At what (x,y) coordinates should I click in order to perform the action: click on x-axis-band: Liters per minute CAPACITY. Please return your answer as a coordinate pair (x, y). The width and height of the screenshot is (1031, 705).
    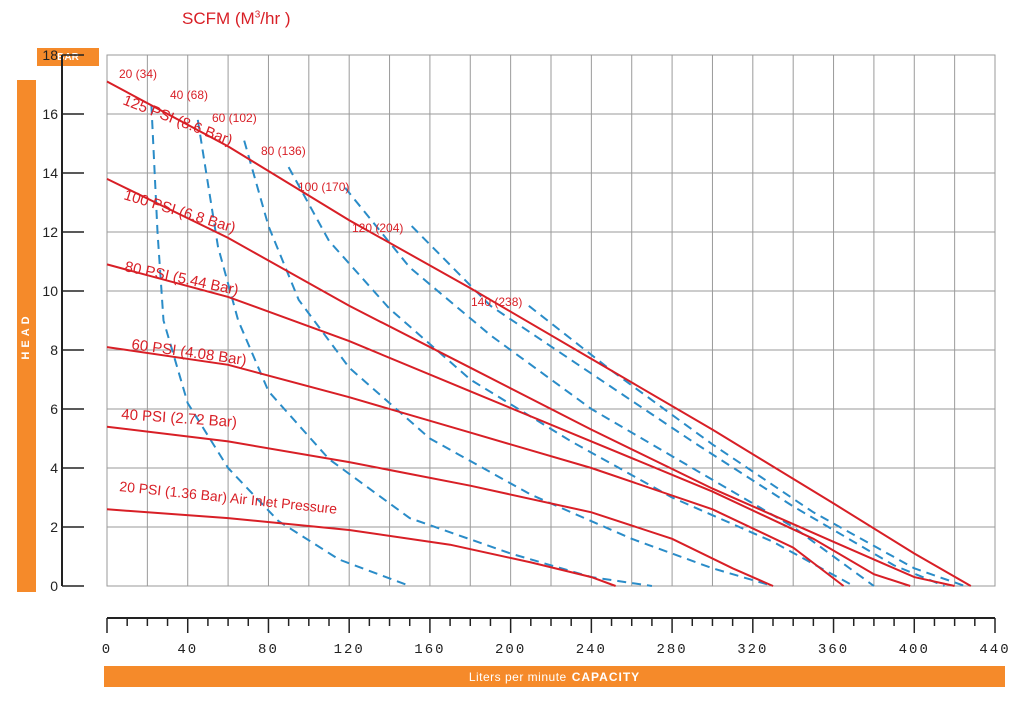
    Looking at the image, I should click on (554, 676).